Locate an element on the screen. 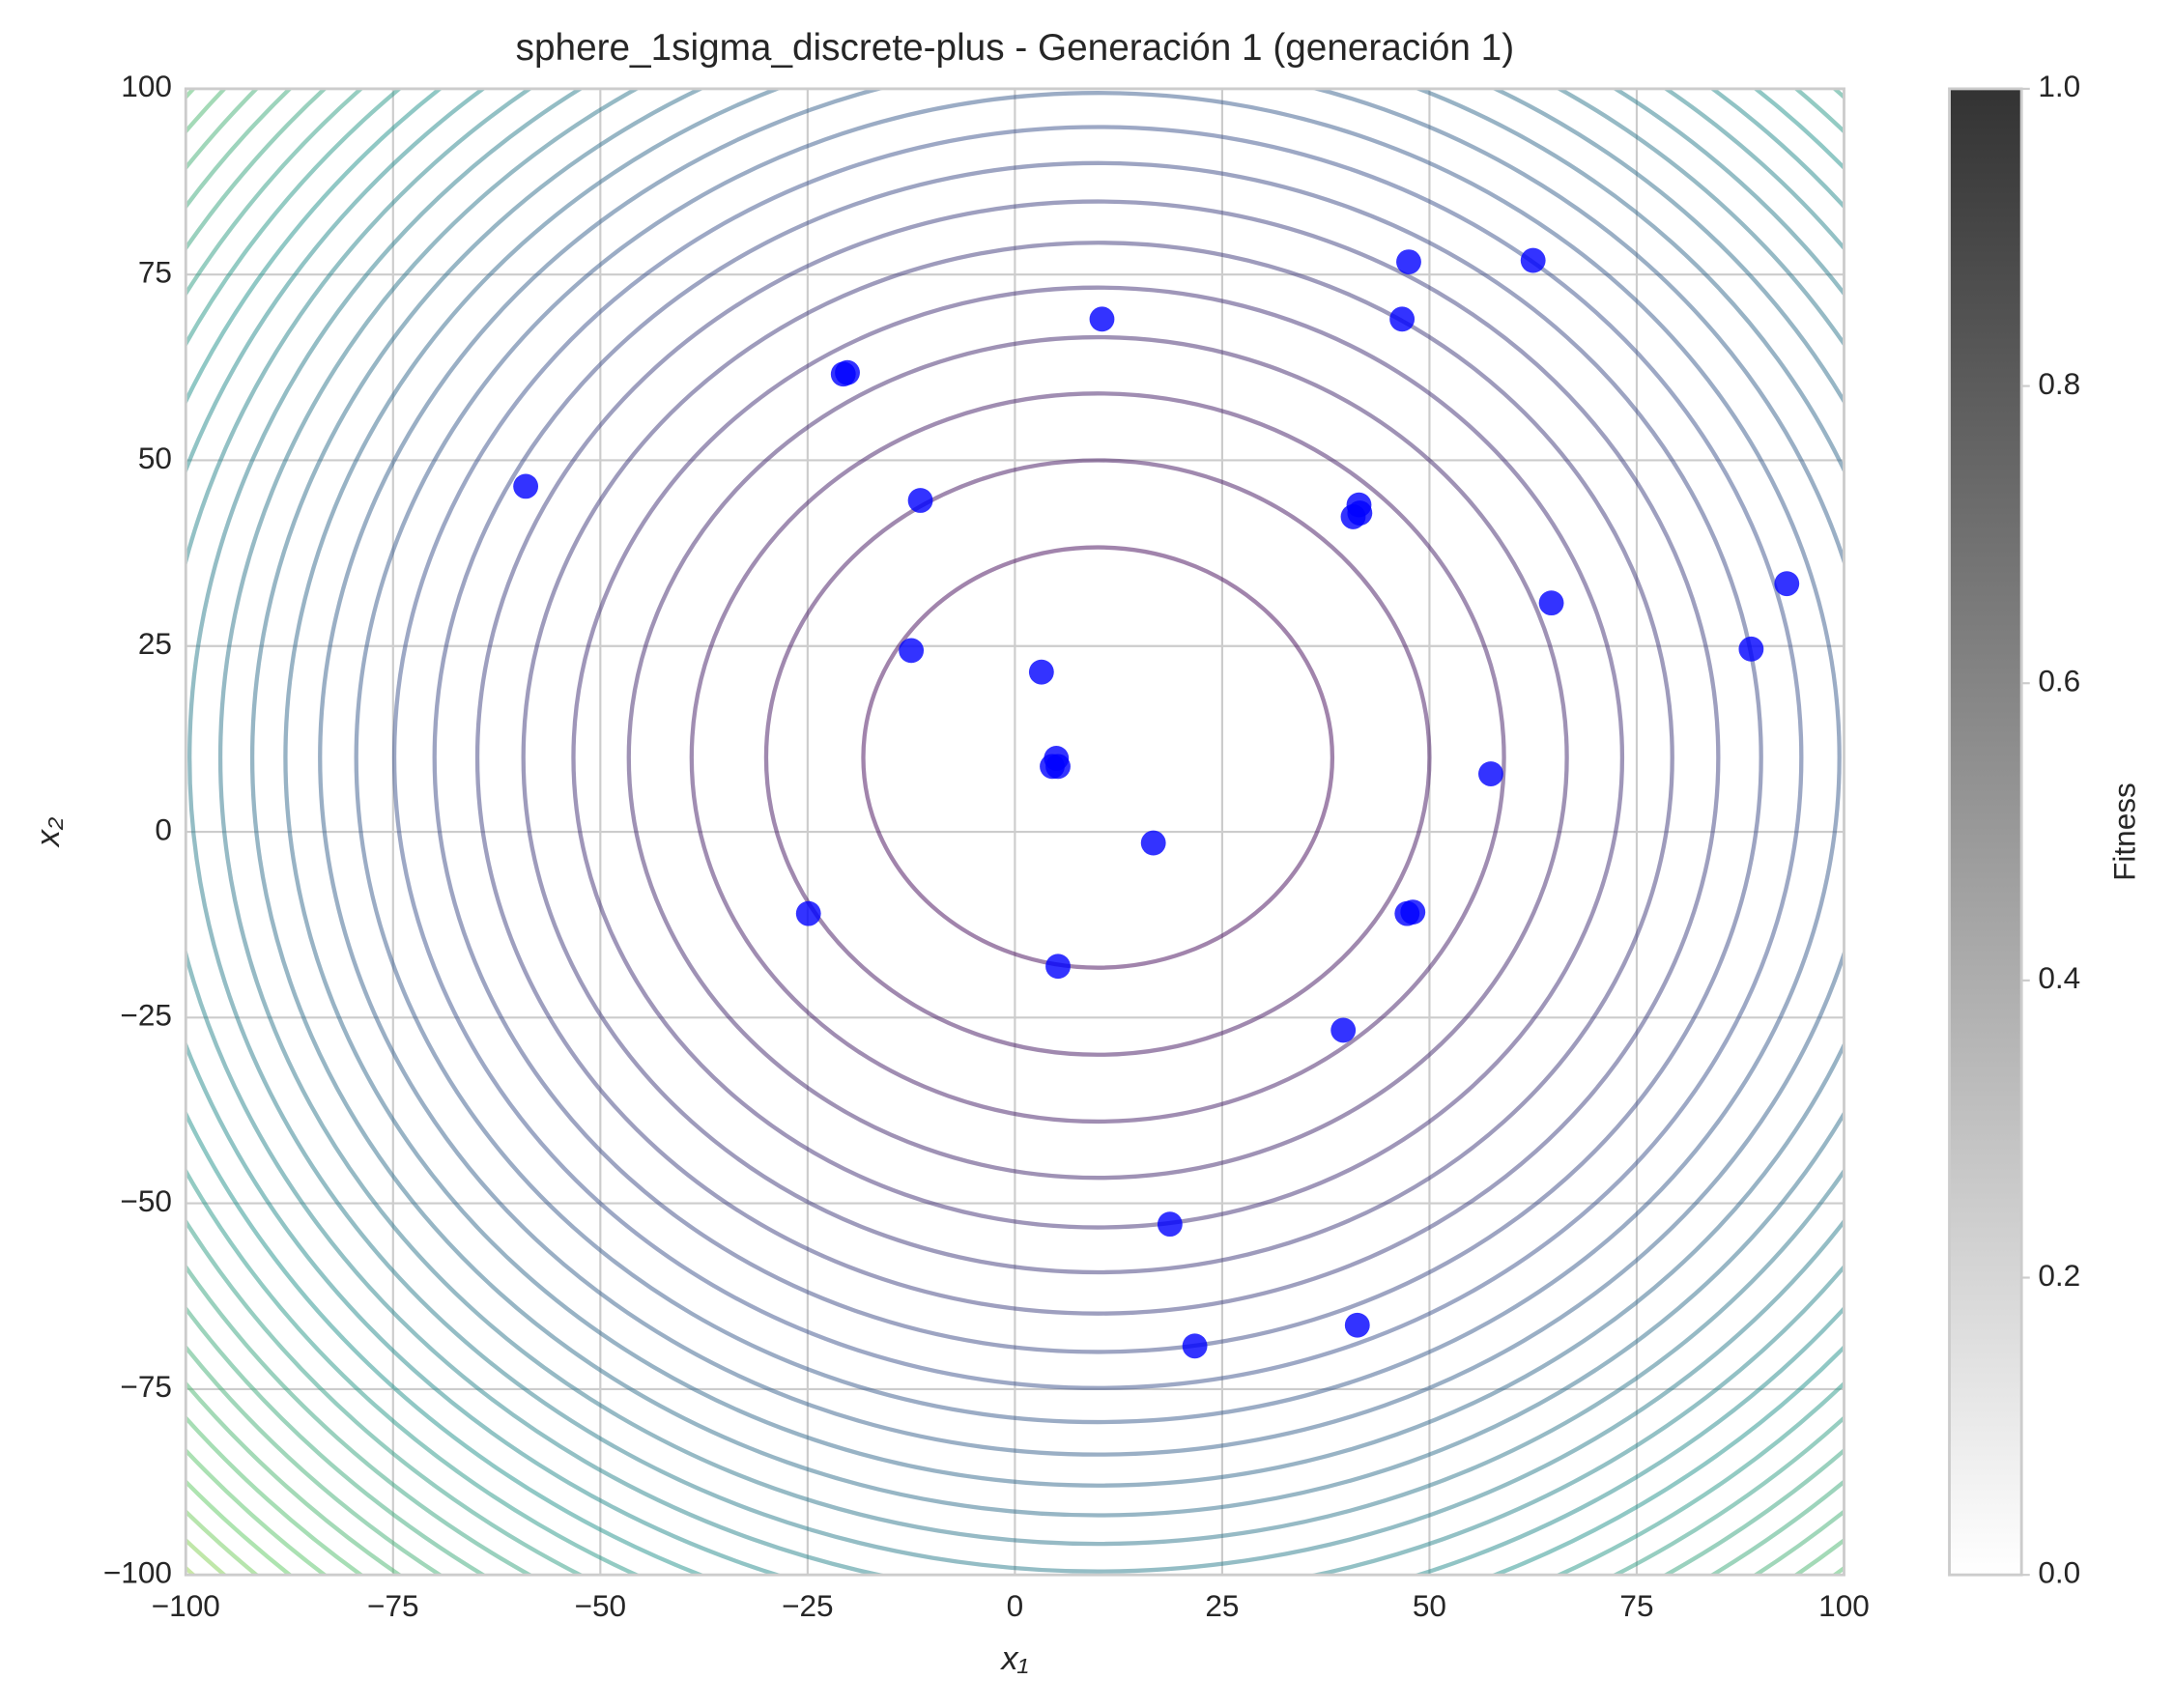 This screenshot has width=2174, height=1708. y-tick-label: 75 is located at coordinates (155, 272).